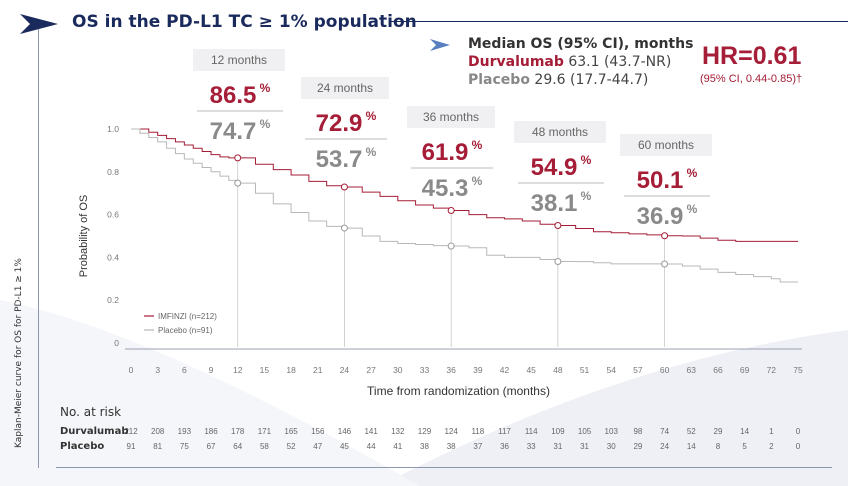 Image resolution: width=848 pixels, height=486 pixels. I want to click on legend-label: Placebo (n=91), so click(185, 330).